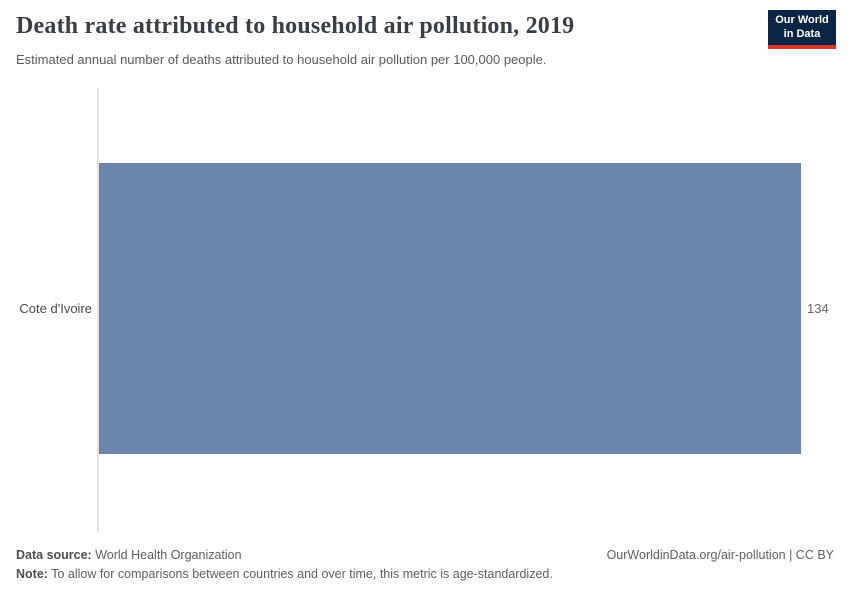  Describe the element at coordinates (720, 555) in the screenshot. I see `credit-link: OurWorldinData.org/air-pollution | CC BY` at that location.